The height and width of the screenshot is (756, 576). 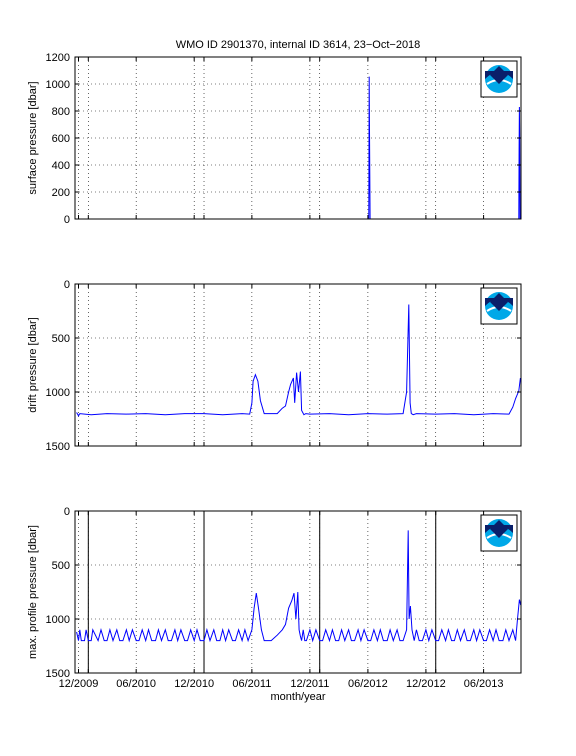 What do you see at coordinates (58, 58) in the screenshot?
I see `y-tick-label: 1200` at bounding box center [58, 58].